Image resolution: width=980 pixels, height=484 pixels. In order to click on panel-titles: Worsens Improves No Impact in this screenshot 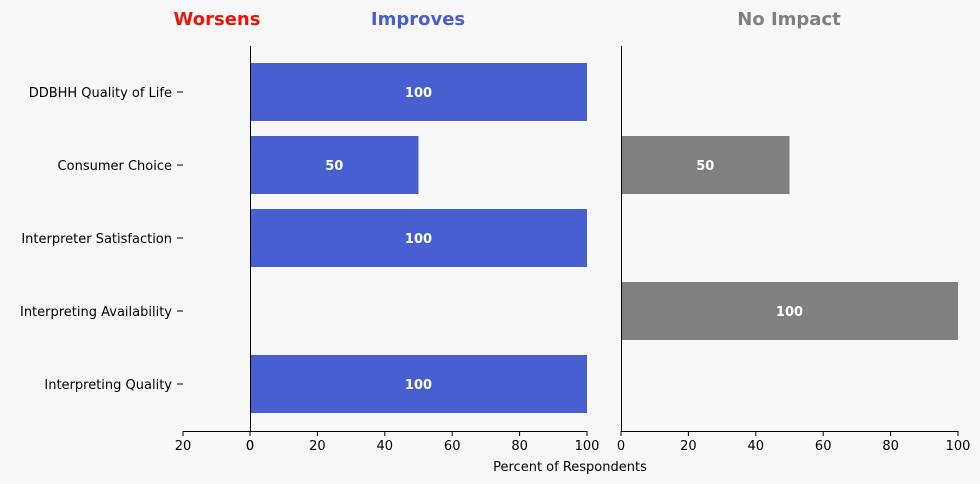, I will do `click(508, 19)`.